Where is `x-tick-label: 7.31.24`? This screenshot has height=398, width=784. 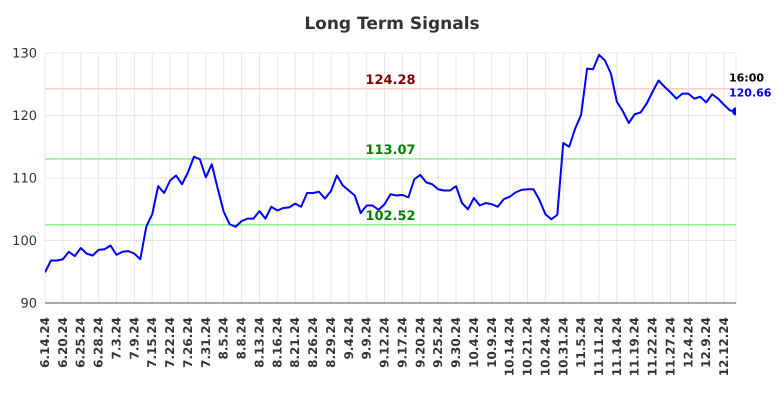 x-tick-label: 7.31.24 is located at coordinates (205, 342).